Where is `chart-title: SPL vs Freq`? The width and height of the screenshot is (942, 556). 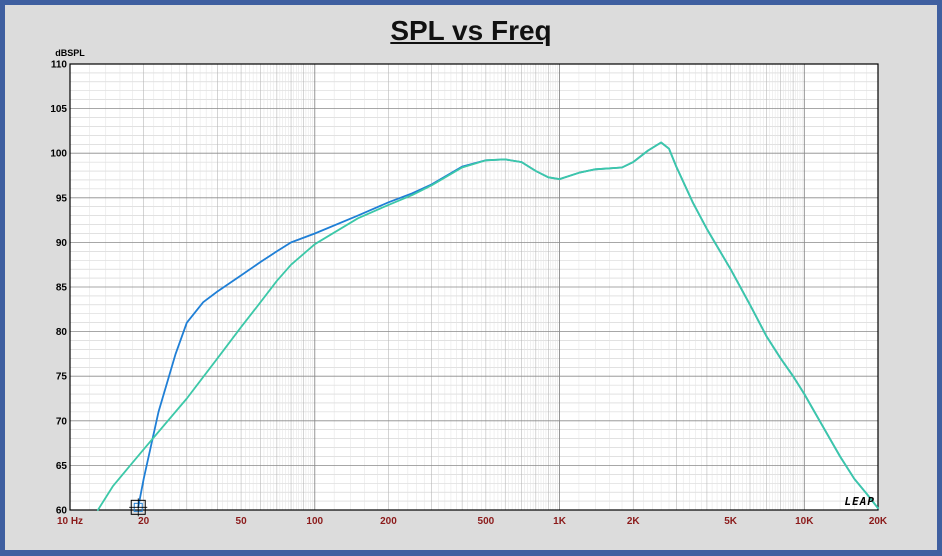
chart-title: SPL vs Freq is located at coordinates (471, 30).